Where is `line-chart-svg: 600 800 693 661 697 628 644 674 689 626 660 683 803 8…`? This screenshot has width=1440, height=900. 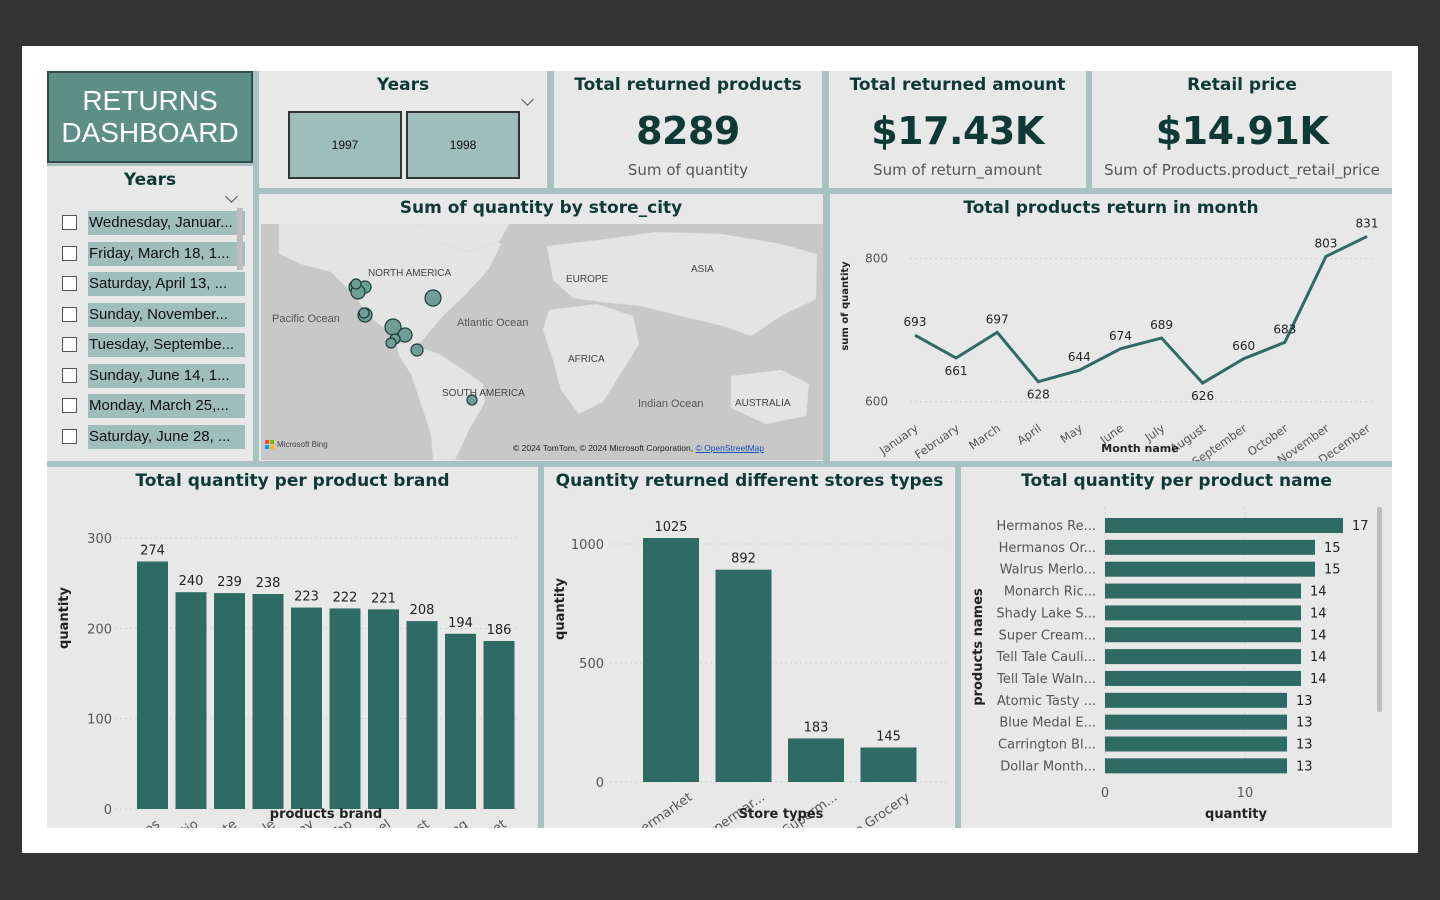
line-chart-svg: 600 800 693 661 697 628 644 674 689 626 660 683 803 8… is located at coordinates (1109, 338).